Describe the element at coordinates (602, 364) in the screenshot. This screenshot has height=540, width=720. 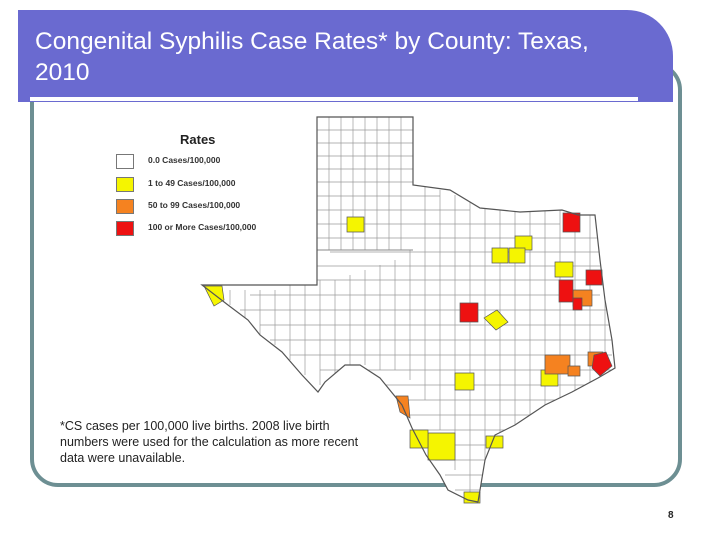
I see `county-red-jefferson` at that location.